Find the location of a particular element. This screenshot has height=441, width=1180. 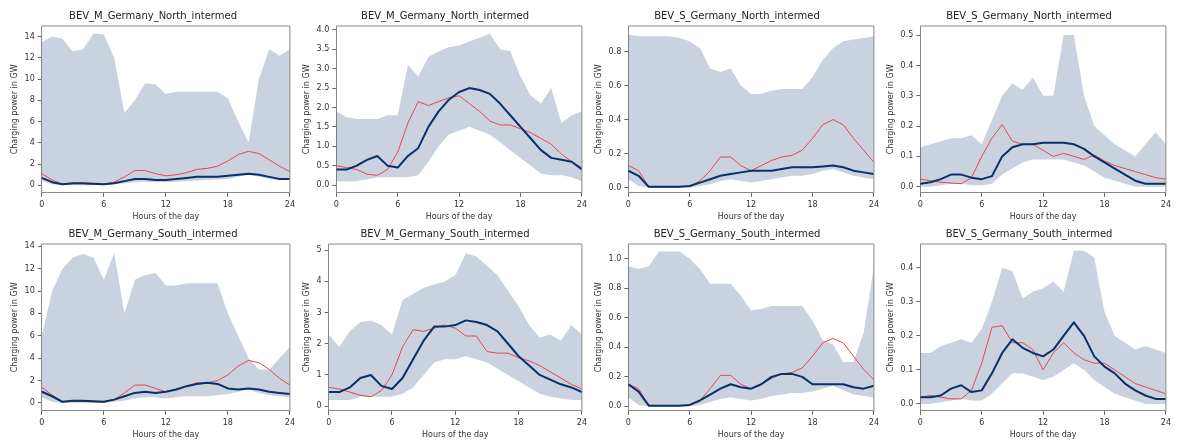

chart-title: BEV_S_Germany_South_intermed is located at coordinates (737, 233).